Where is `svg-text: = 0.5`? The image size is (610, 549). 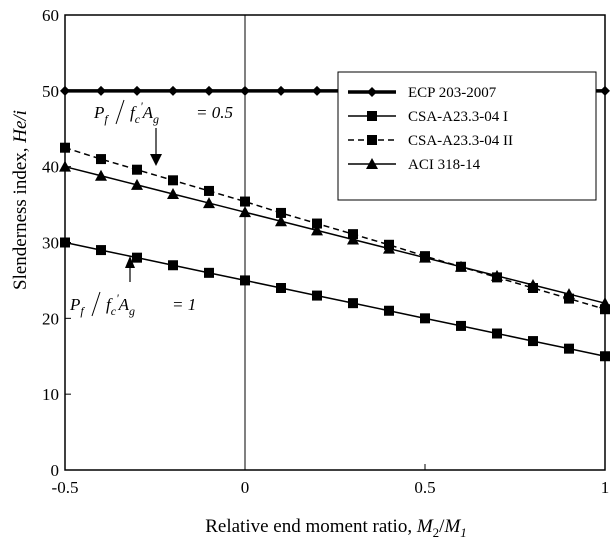 svg-text: = 0.5 is located at coordinates (214, 112).